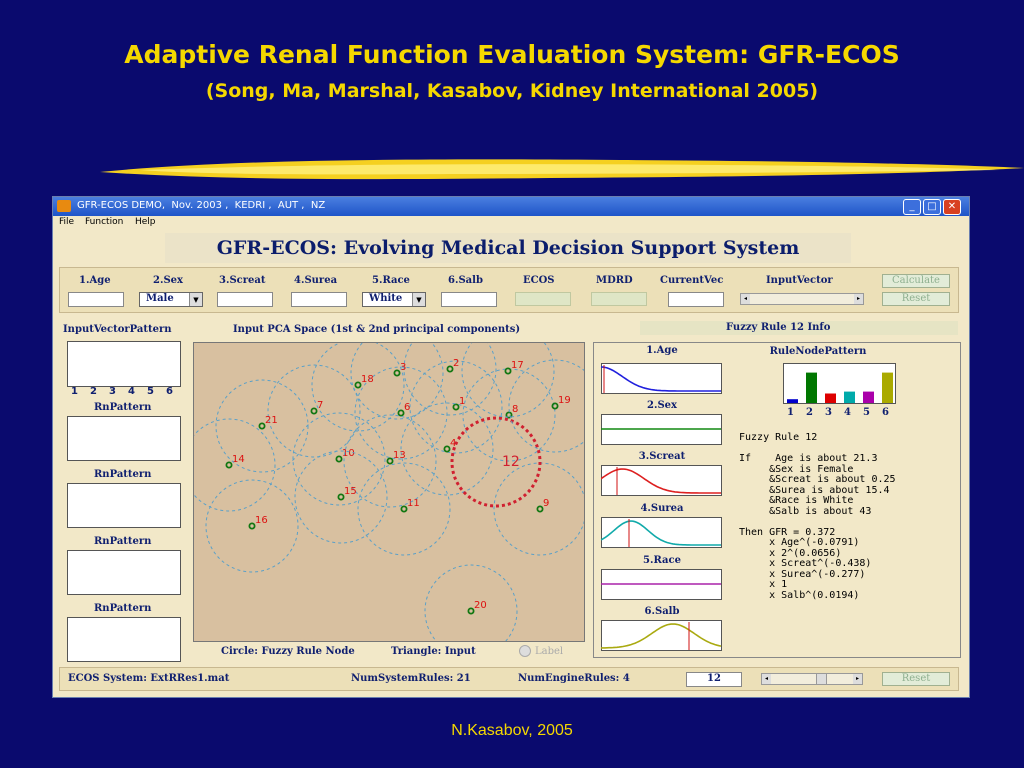 This screenshot has height=768, width=1024. I want to click on fuzzy-panel, so click(777, 500).